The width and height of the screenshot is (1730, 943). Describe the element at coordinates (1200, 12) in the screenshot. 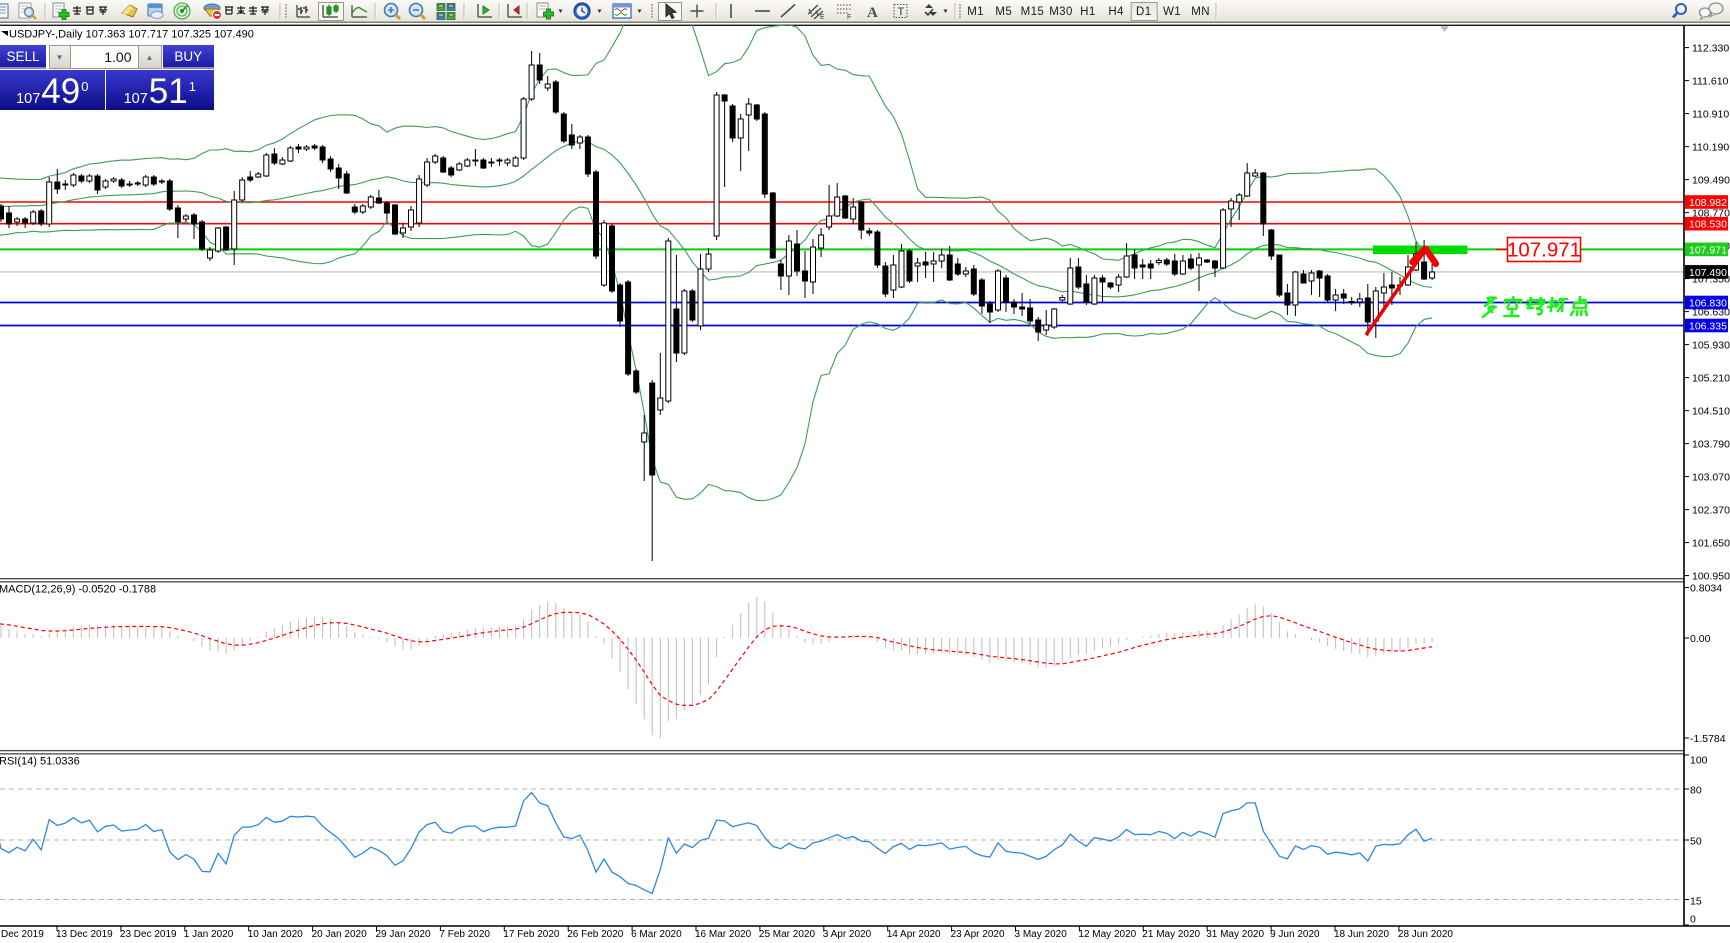

I see `svg-text: MN` at that location.